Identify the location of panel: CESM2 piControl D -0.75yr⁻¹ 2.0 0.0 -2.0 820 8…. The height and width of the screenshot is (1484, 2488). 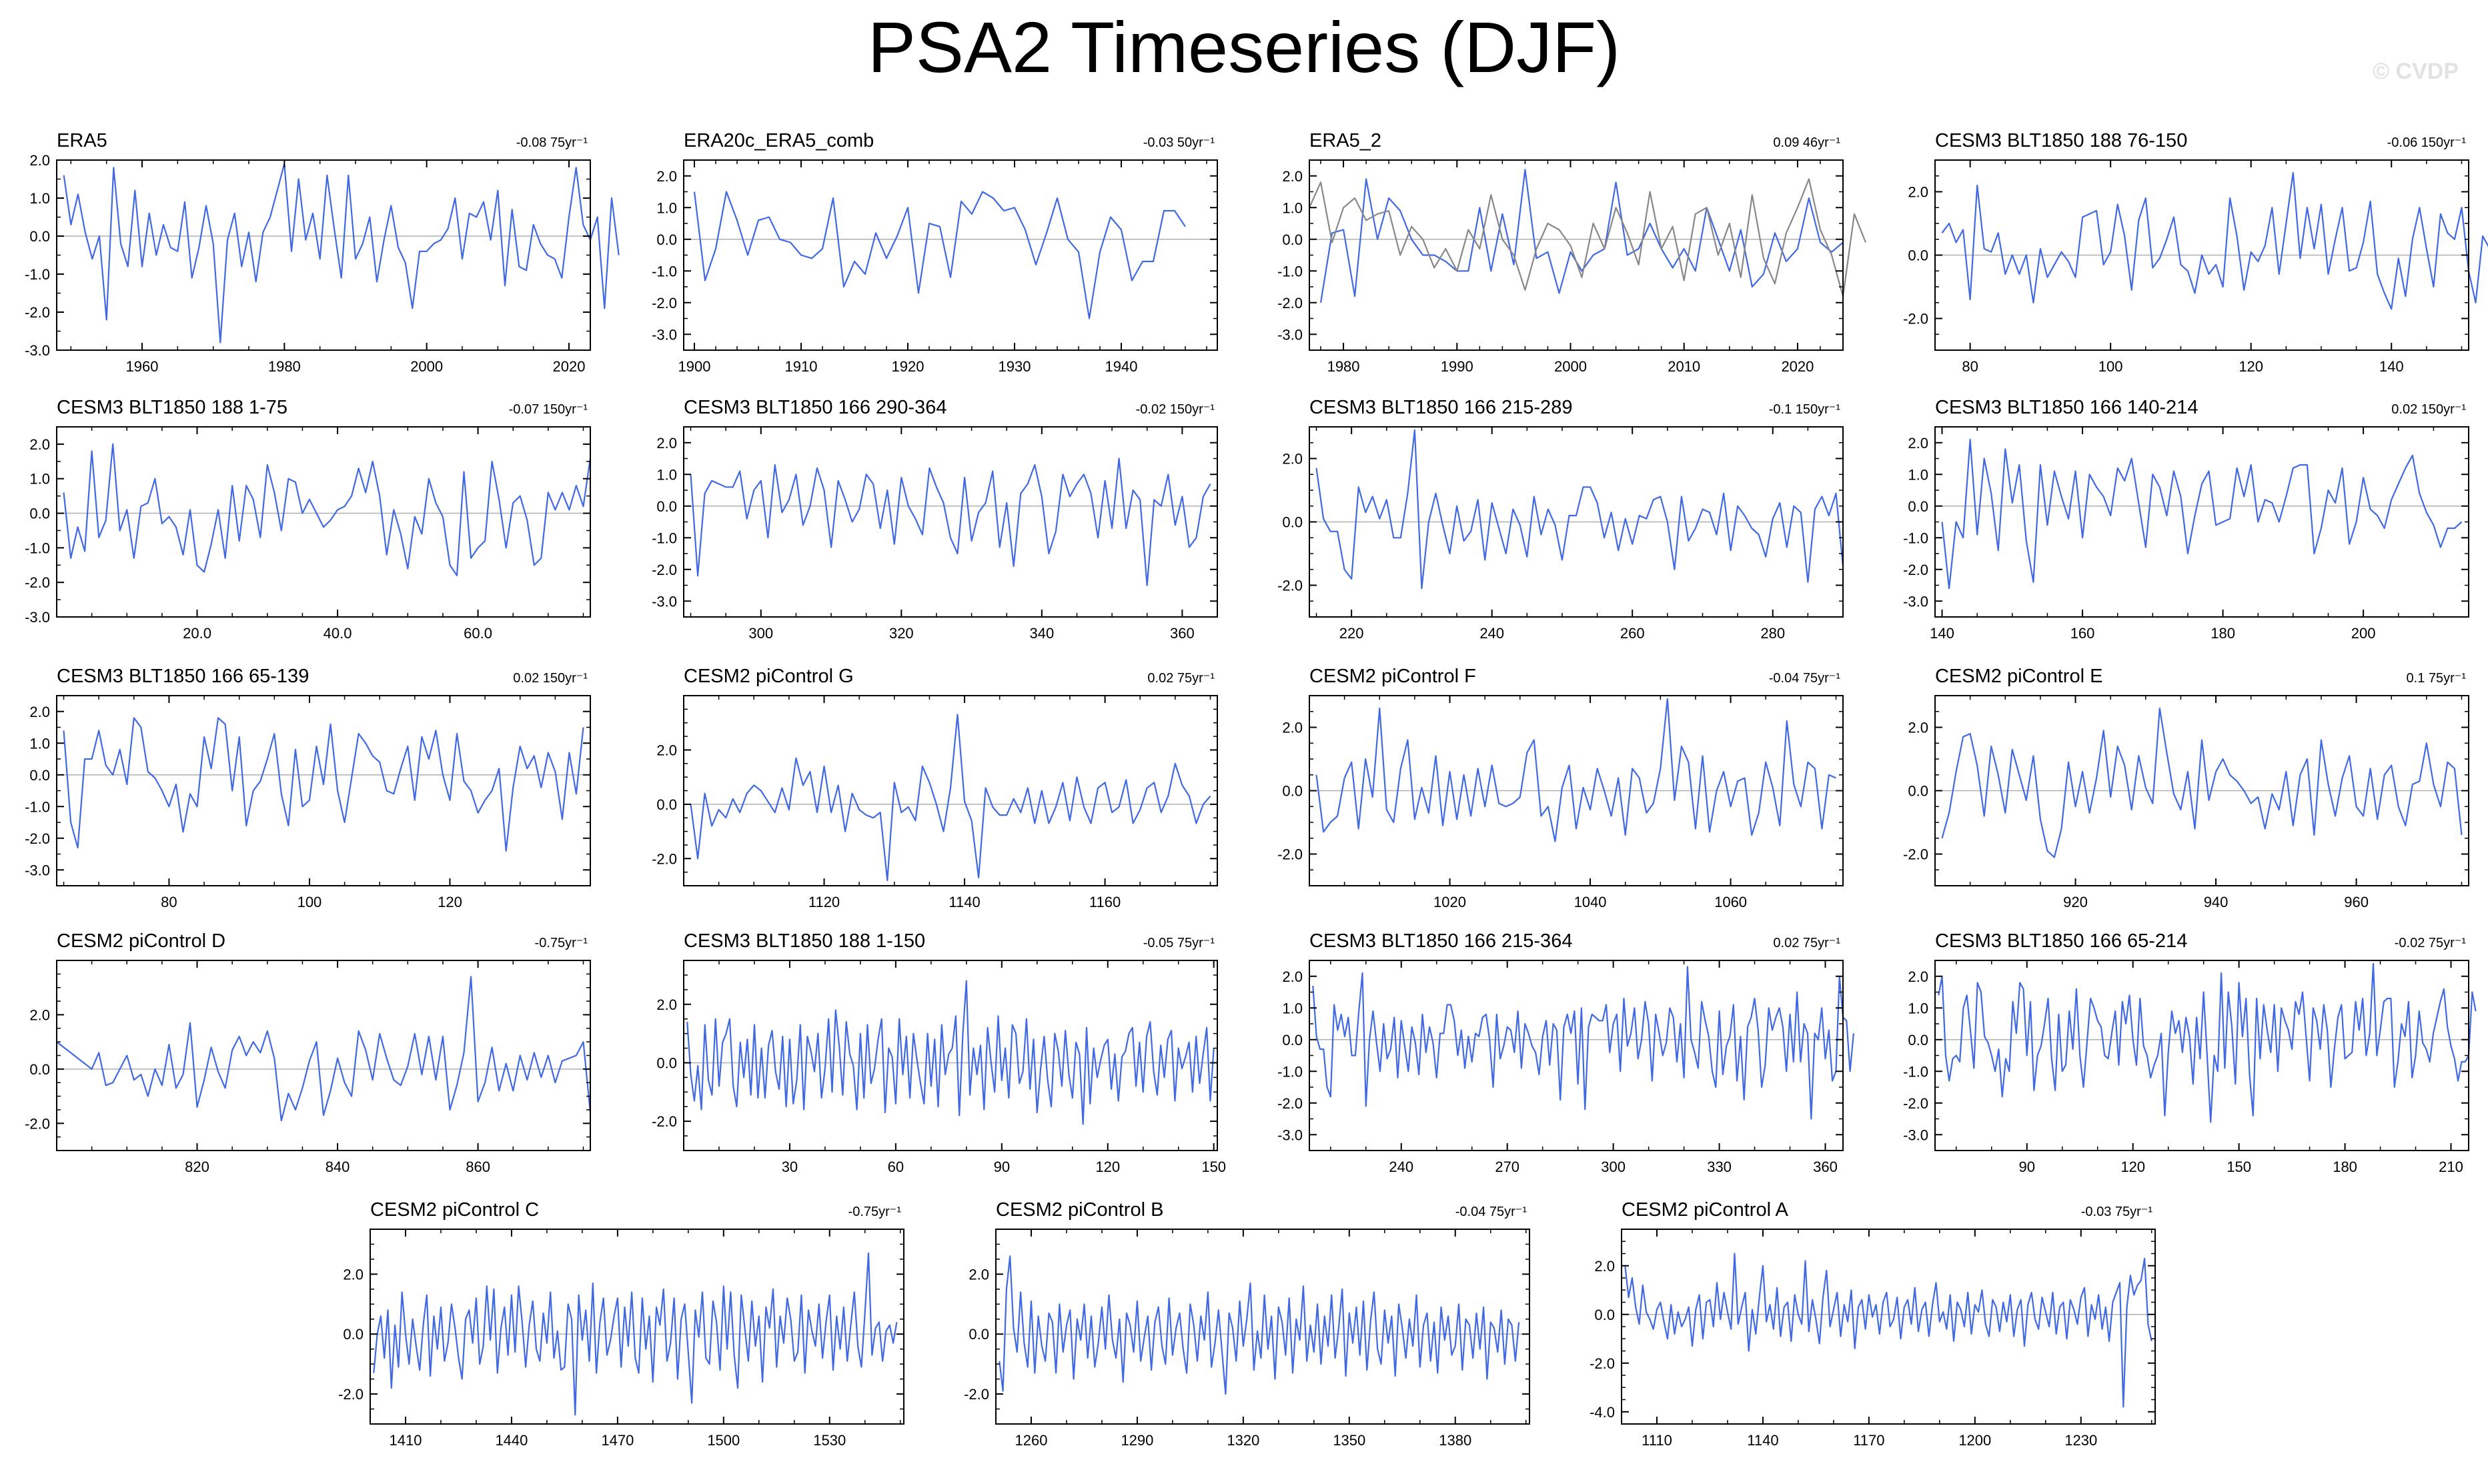
(308, 1052).